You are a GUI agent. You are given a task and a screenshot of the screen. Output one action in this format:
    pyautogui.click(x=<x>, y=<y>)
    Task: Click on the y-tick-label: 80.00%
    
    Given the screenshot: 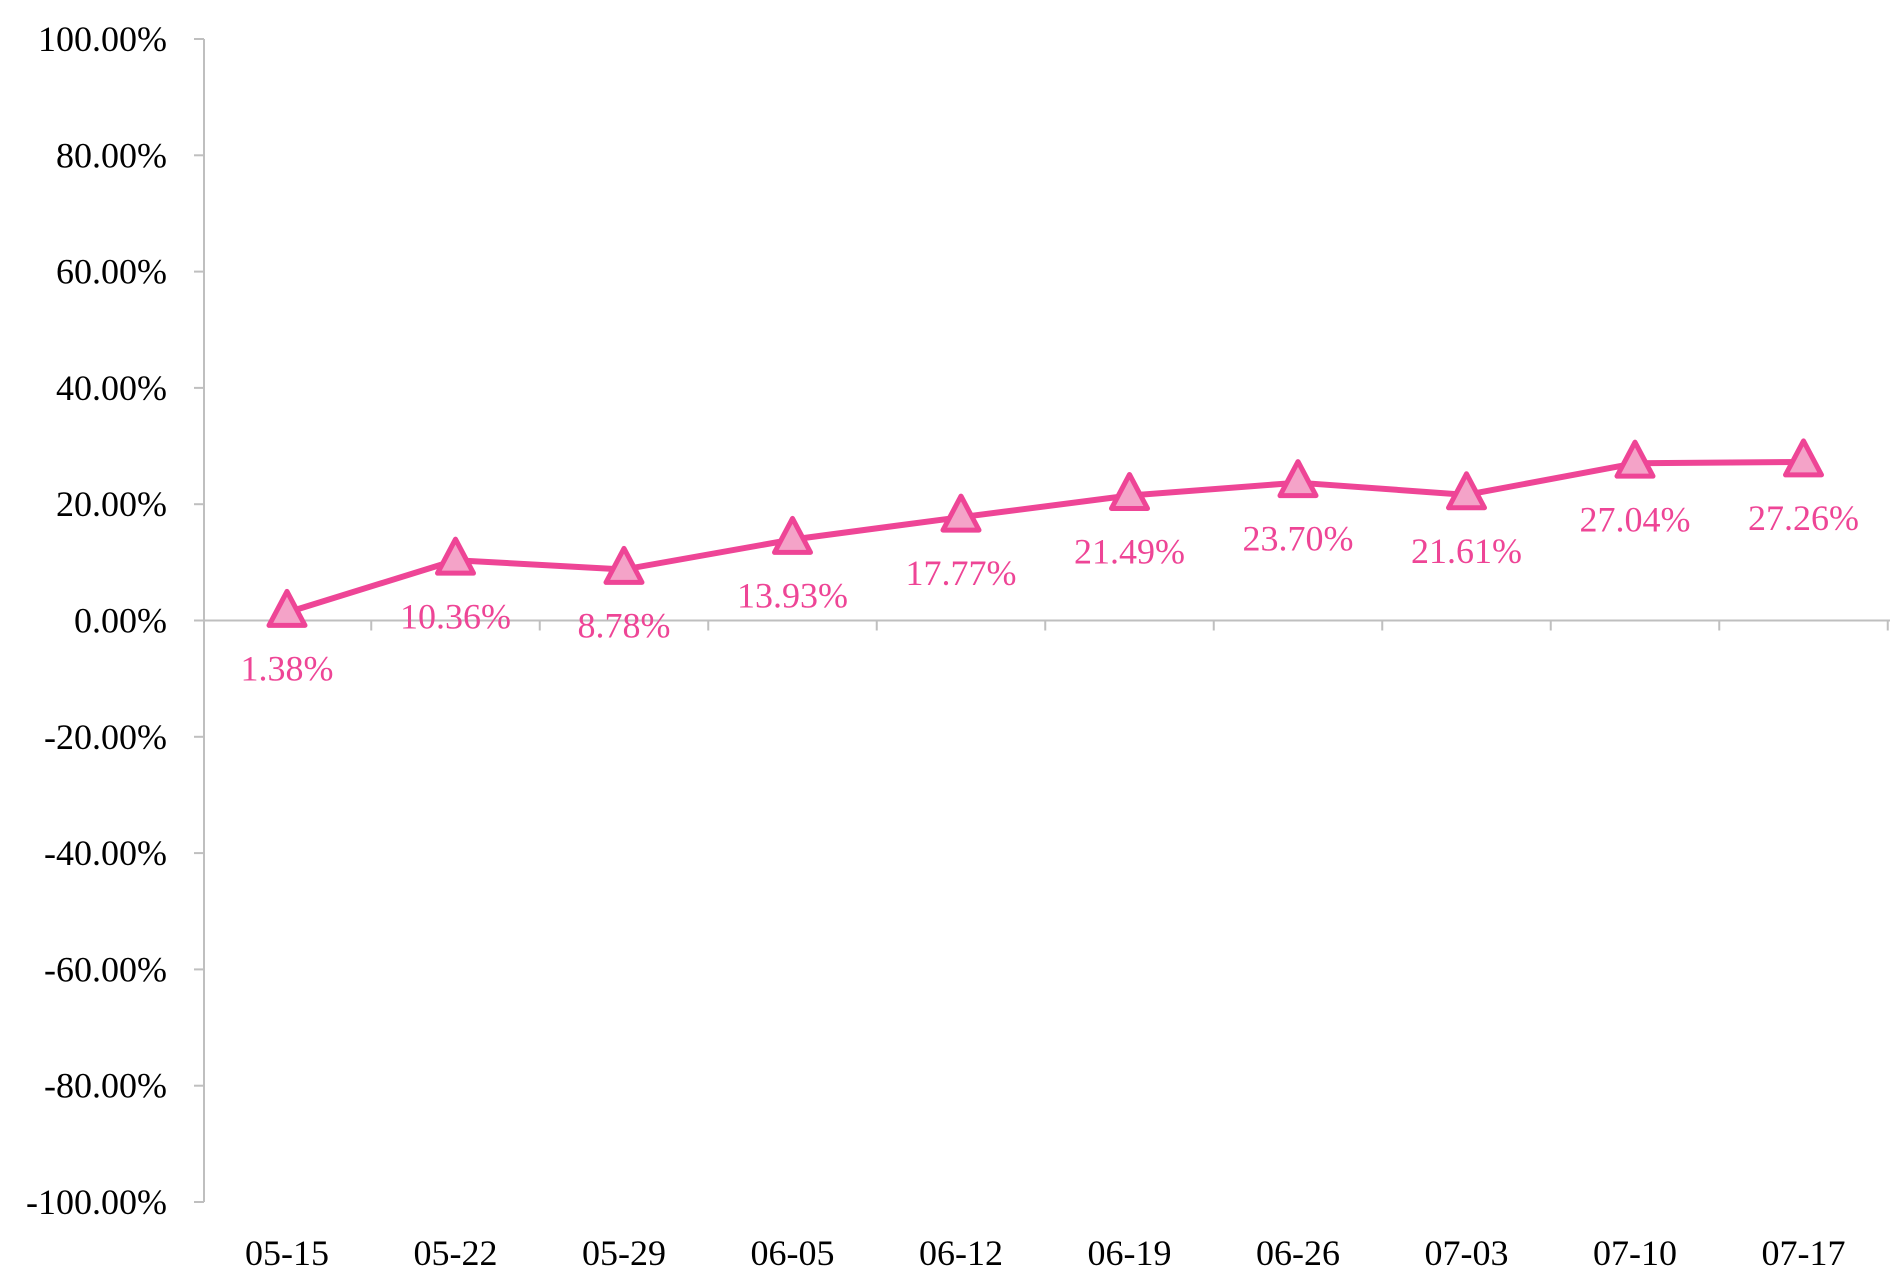 What is the action you would take?
    pyautogui.click(x=111, y=155)
    